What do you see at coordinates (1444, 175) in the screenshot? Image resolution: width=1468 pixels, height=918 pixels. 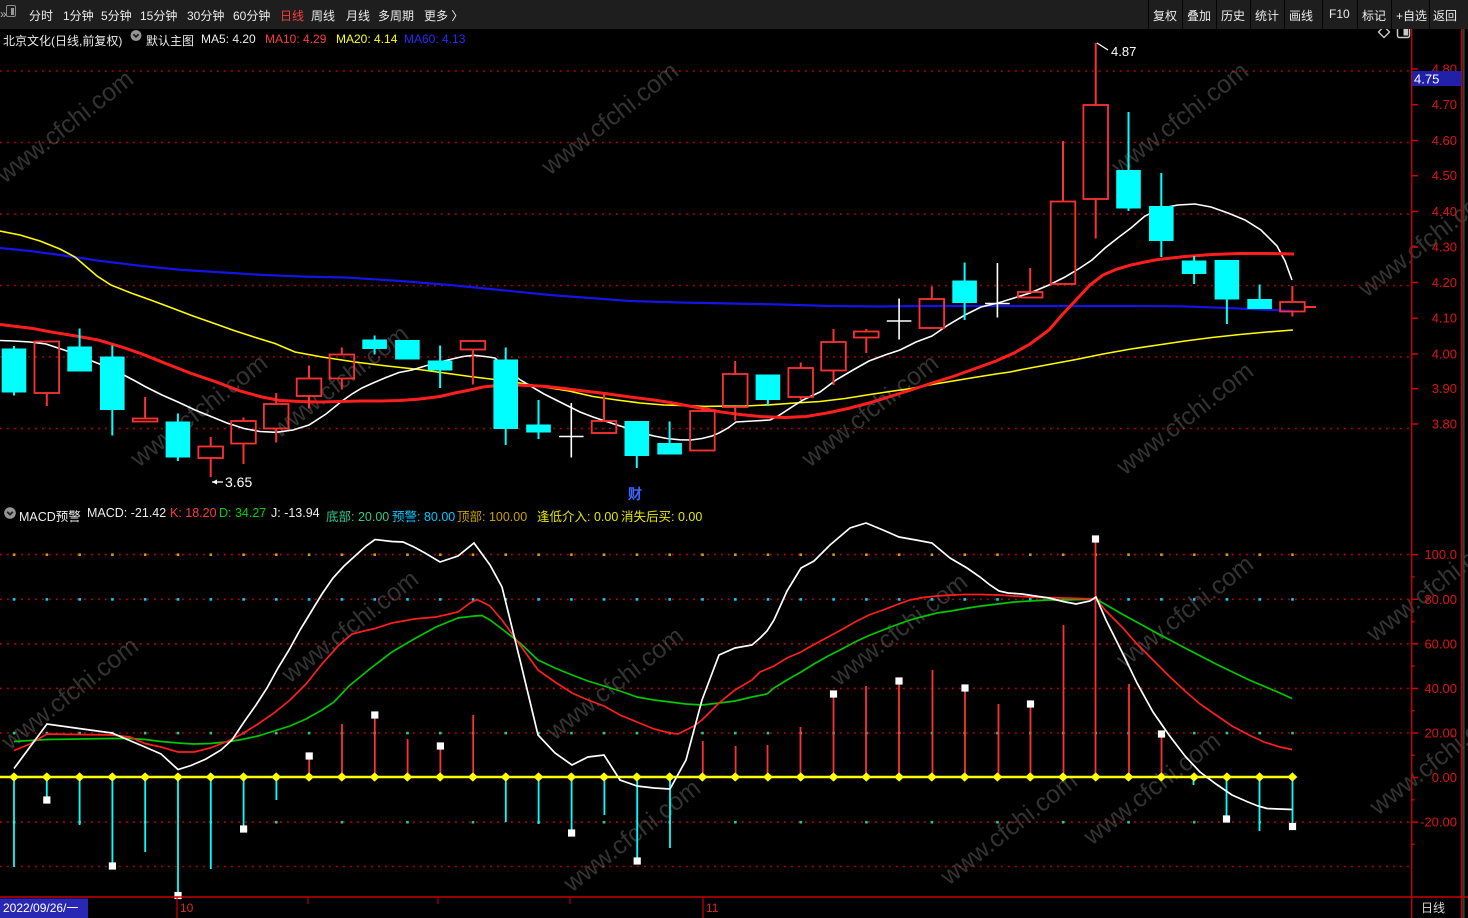 I see `svg-text: 4.50` at bounding box center [1444, 175].